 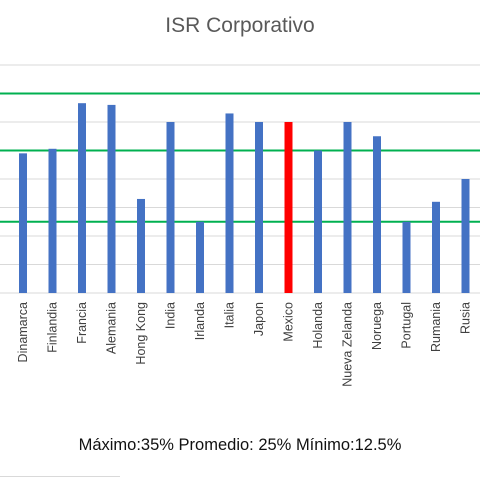 I want to click on bar-irlanda, so click(x=200, y=257).